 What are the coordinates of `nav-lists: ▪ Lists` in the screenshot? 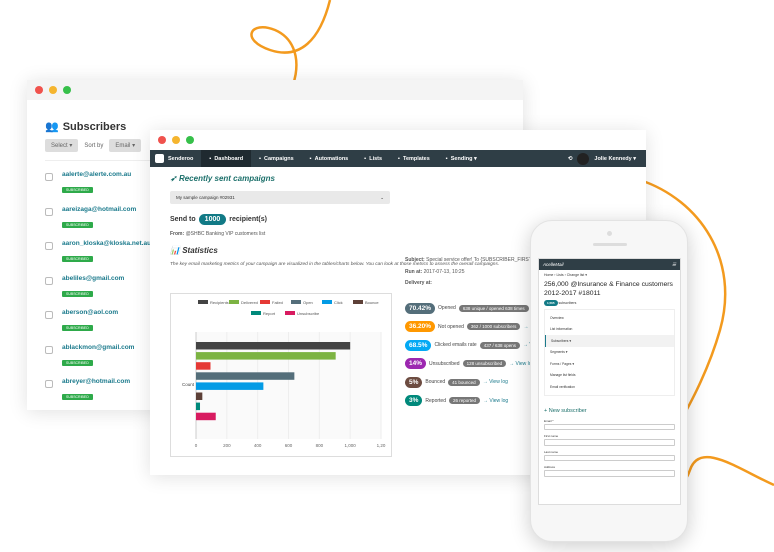 It's located at (373, 158).